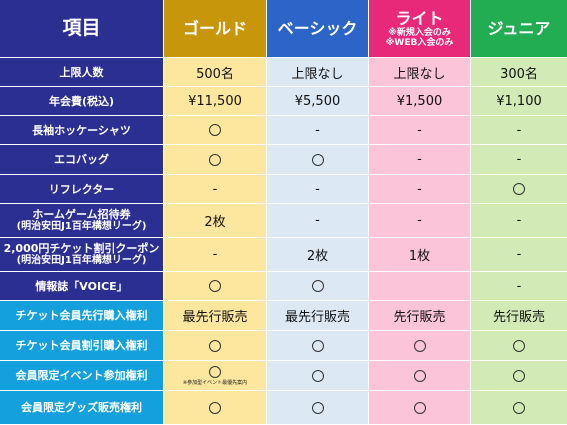  I want to click on row-label-subtext: (明治安田J1百年構想リーグ), so click(81, 260).